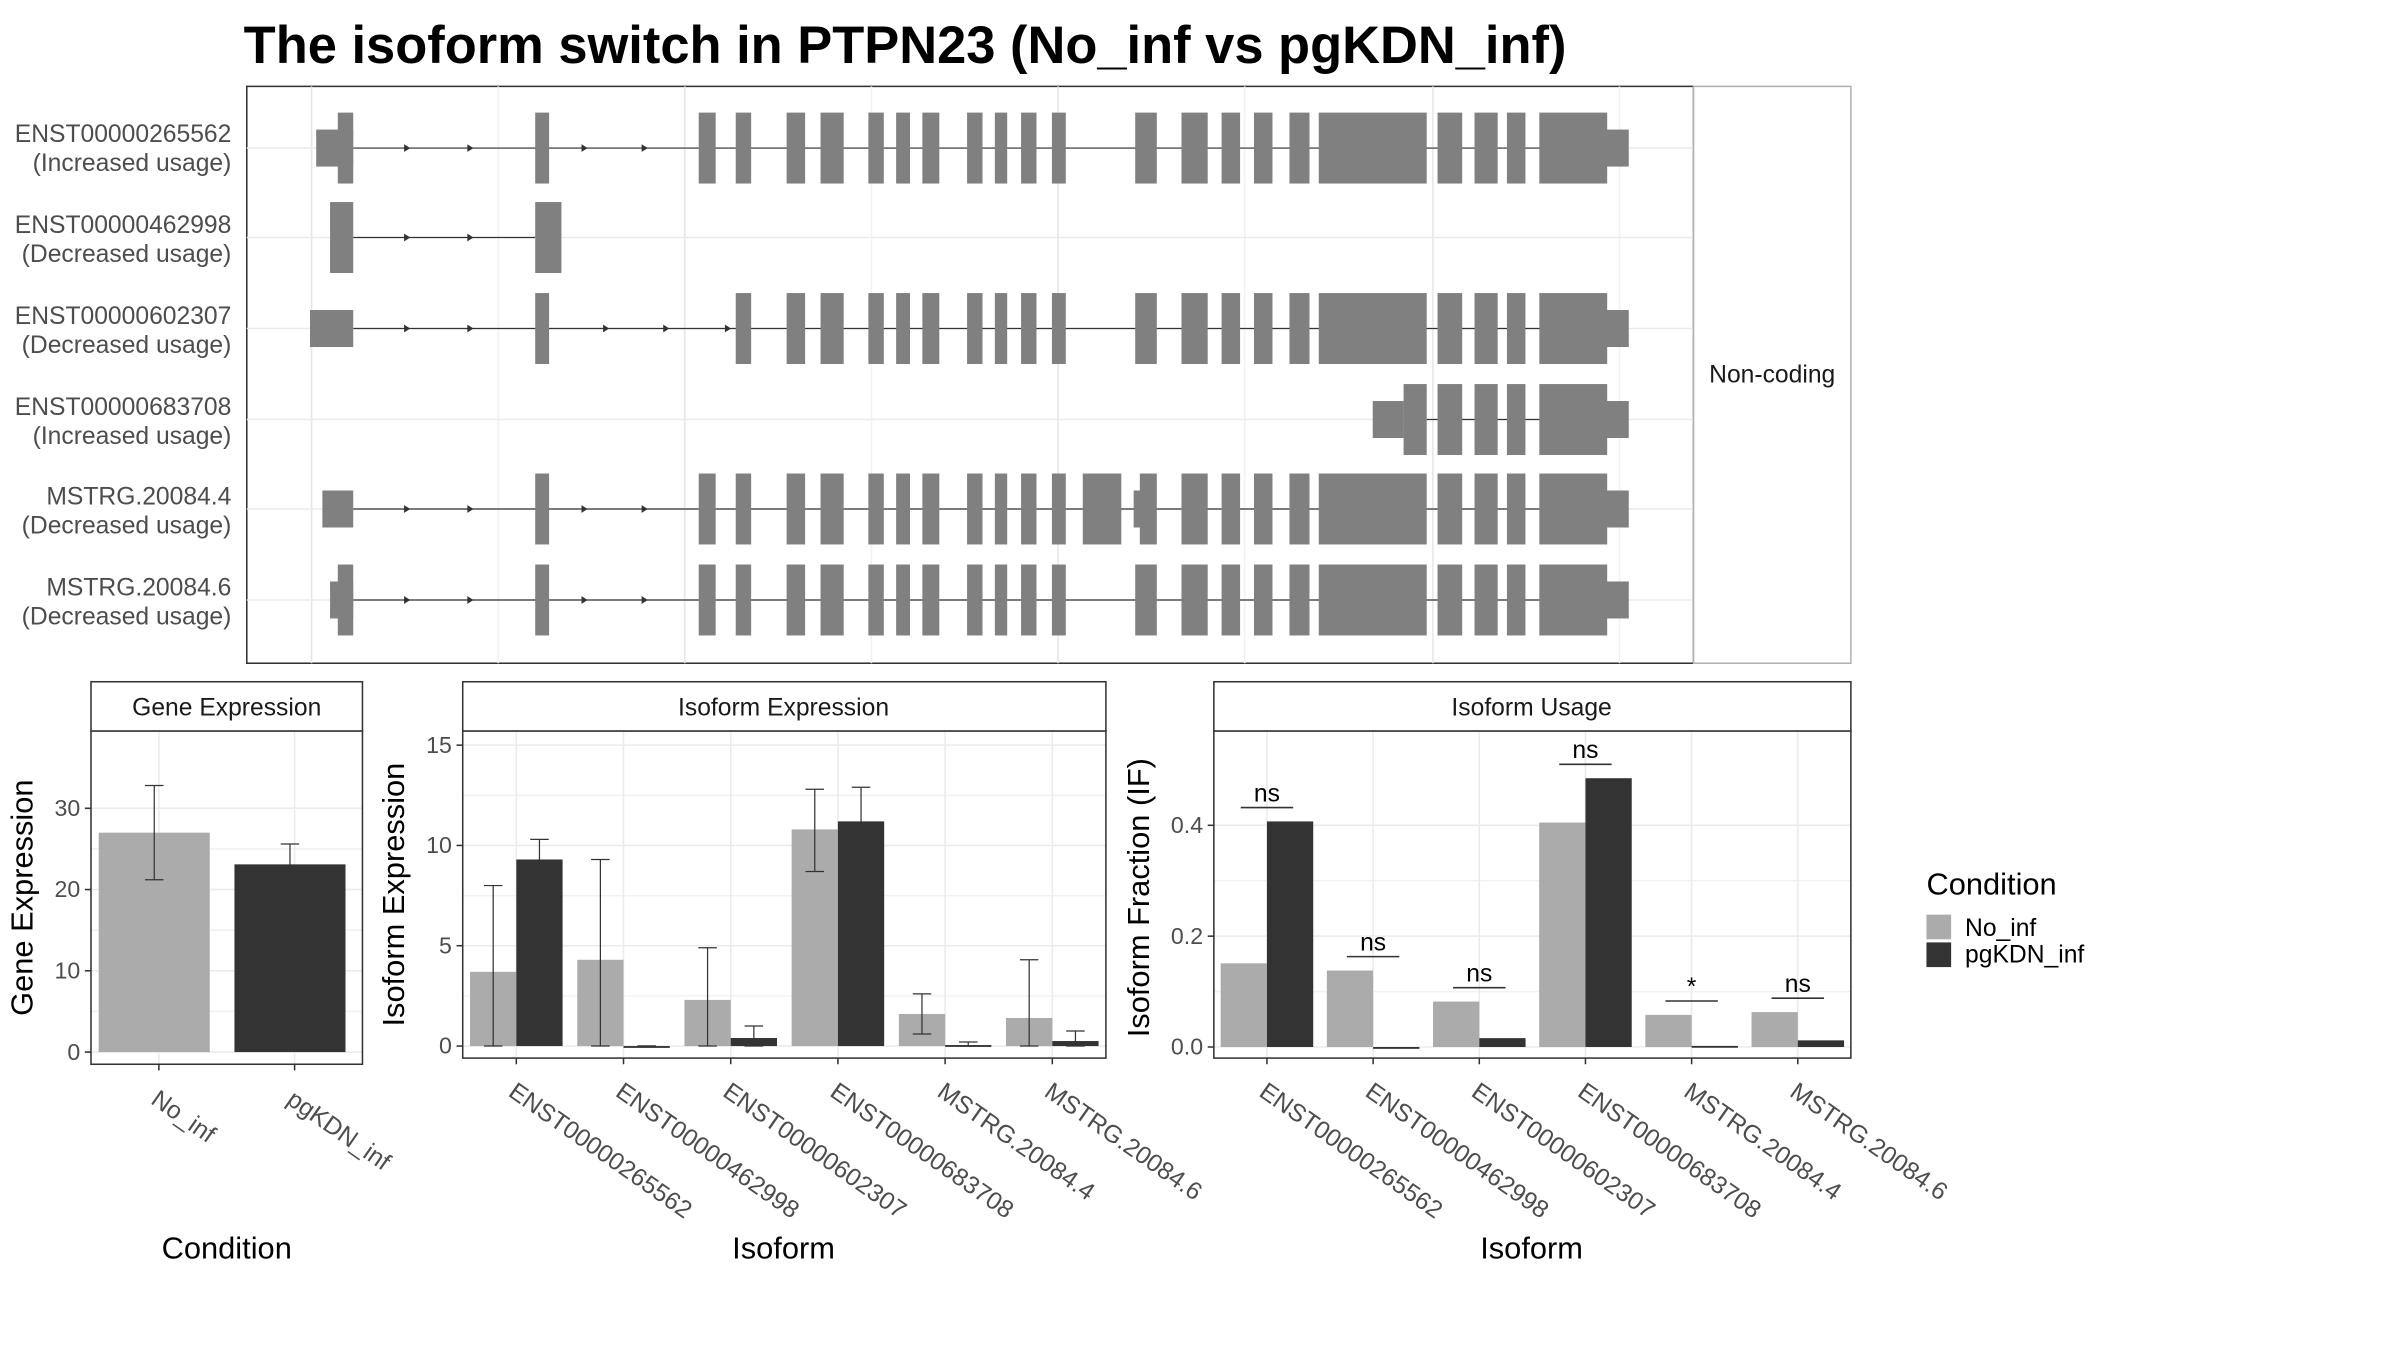 The height and width of the screenshot is (1350, 2400). I want to click on x-tick-label: ENST00000462998, so click(707, 1151).